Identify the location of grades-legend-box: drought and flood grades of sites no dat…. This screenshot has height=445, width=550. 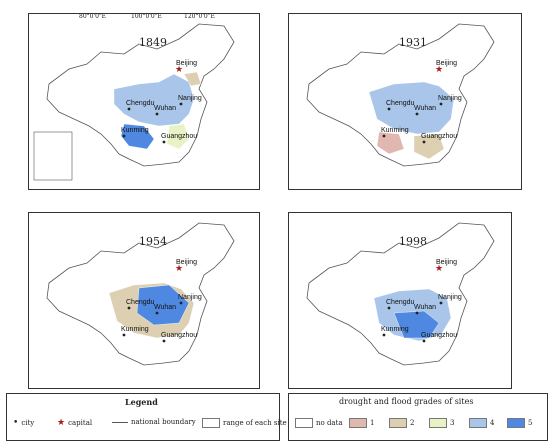
(418, 417).